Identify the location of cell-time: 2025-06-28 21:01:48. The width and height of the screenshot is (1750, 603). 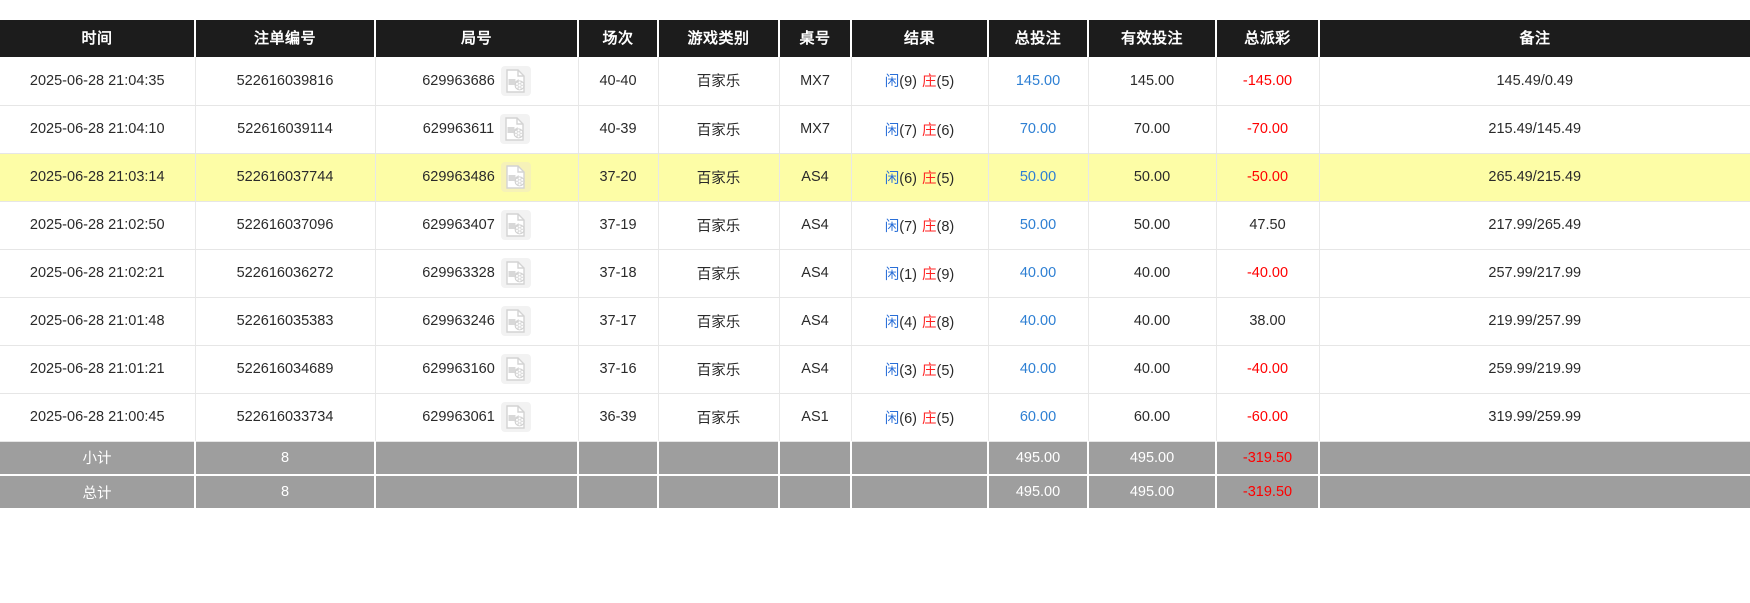
(98, 321).